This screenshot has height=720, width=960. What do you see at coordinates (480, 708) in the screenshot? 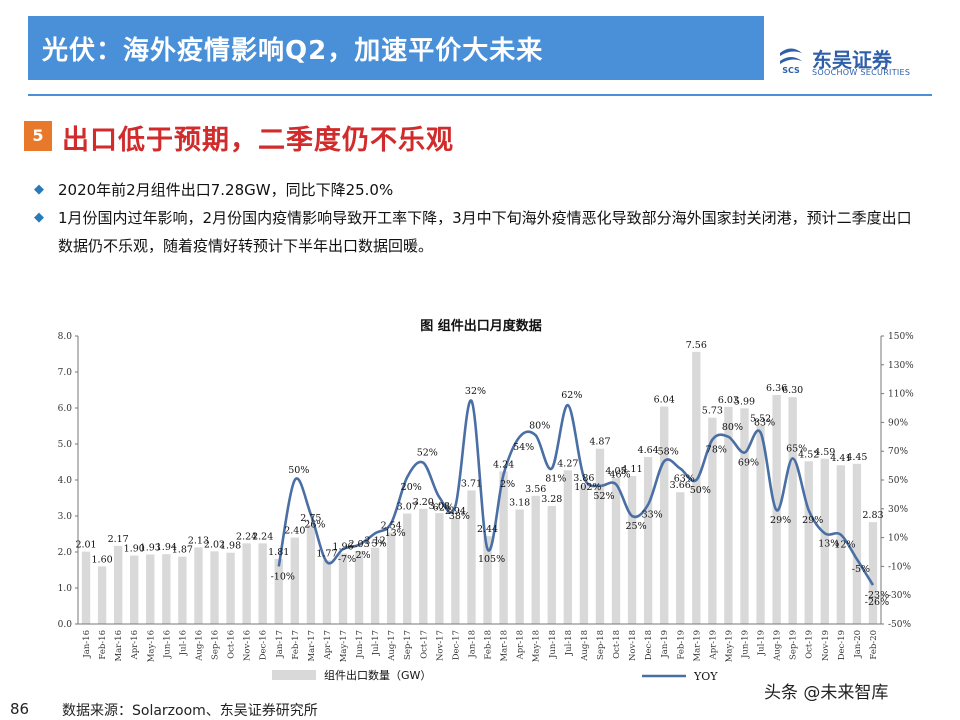
I see `footer: 86 数据来源：Solarzoom、东吴证券研究所` at bounding box center [480, 708].